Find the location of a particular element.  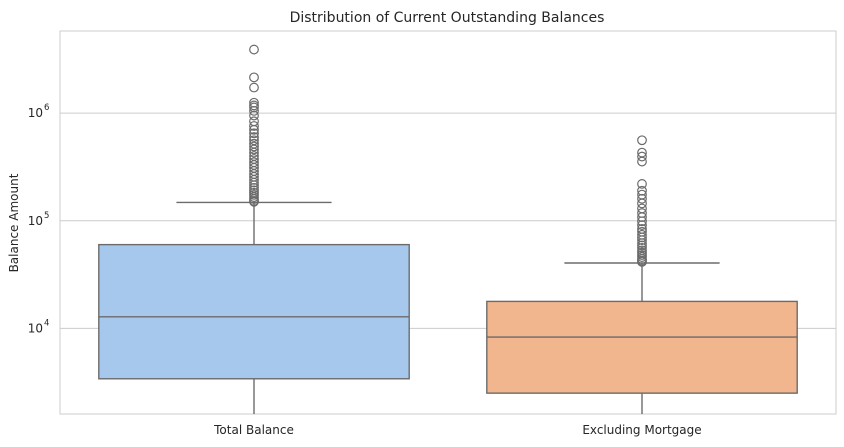

y-tick-exponent: 5 is located at coordinates (46, 216).